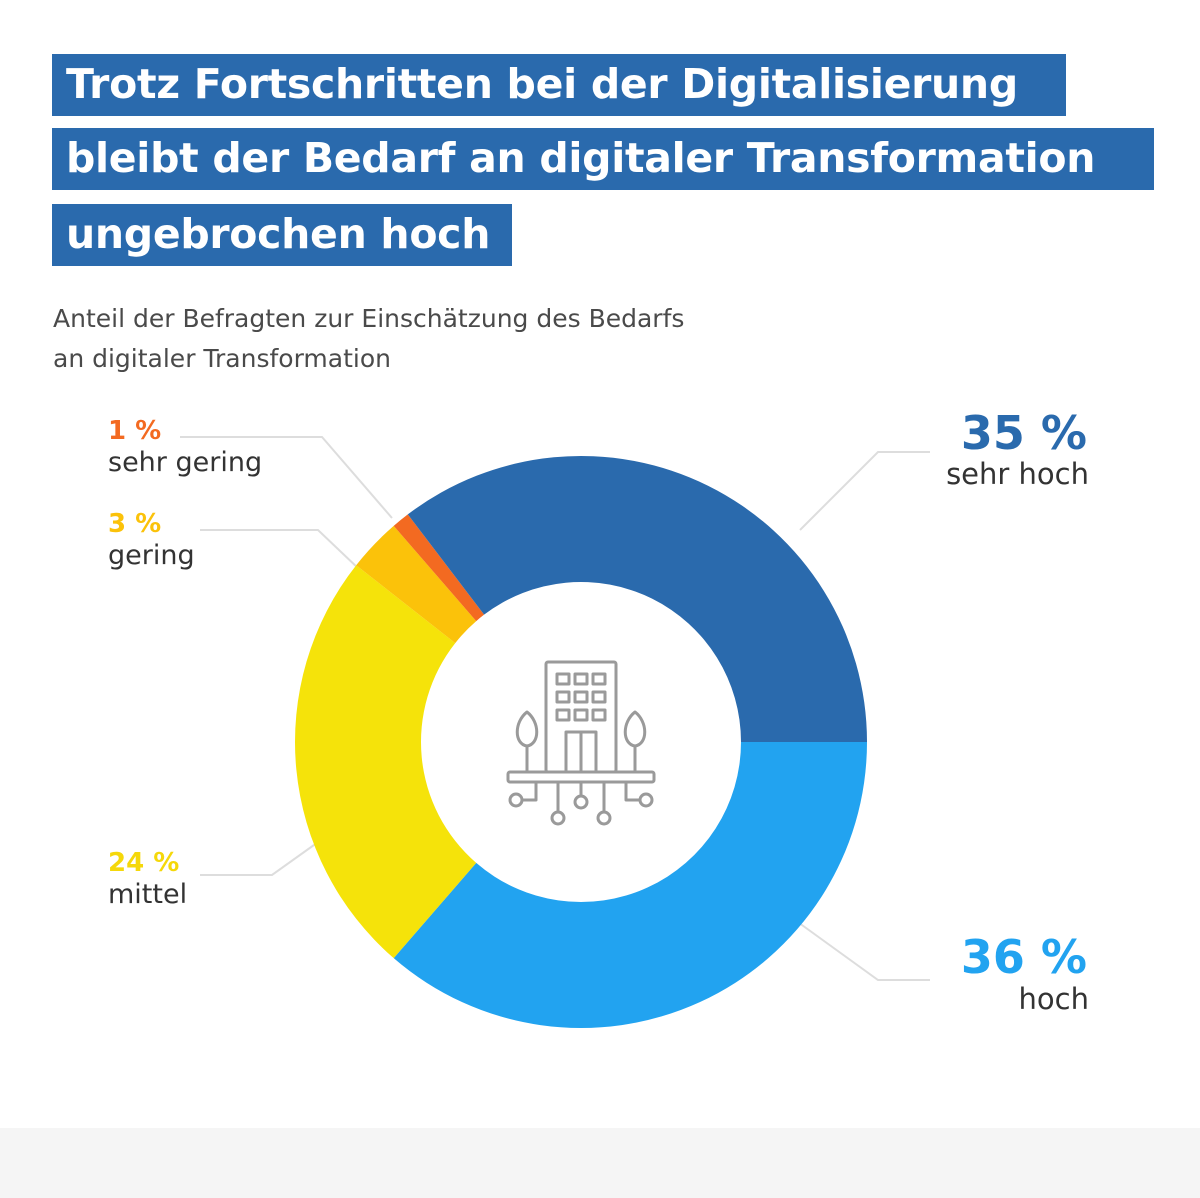 This screenshot has height=1198, width=1200. I want to click on leader-mittel, so click(268, 852).